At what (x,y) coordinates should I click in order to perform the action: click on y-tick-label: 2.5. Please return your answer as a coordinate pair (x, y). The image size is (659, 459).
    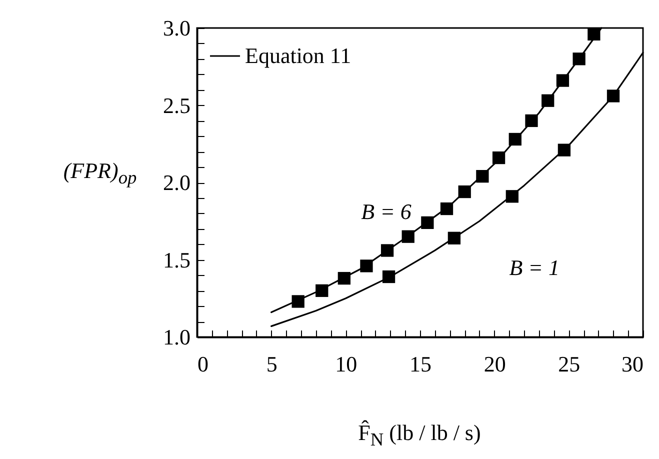
    Looking at the image, I should click on (176, 105).